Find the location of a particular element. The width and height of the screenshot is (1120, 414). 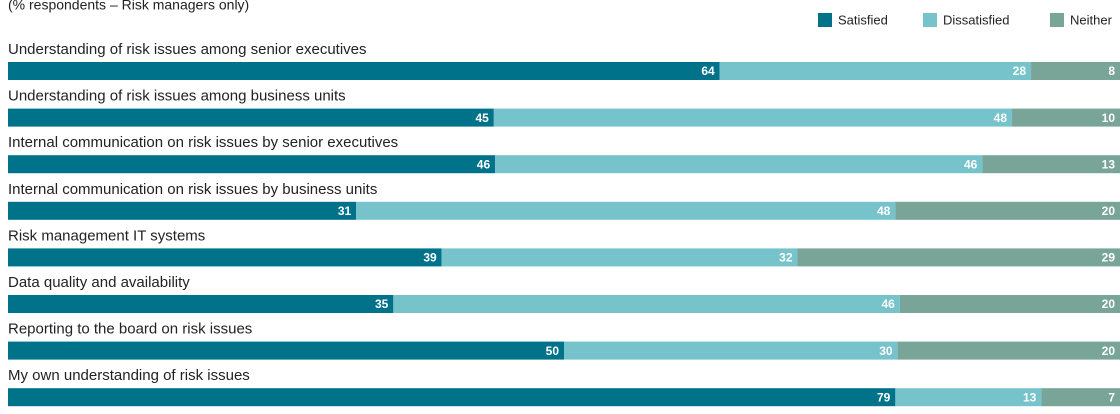

category-label: Data quality and availability is located at coordinates (99, 282).